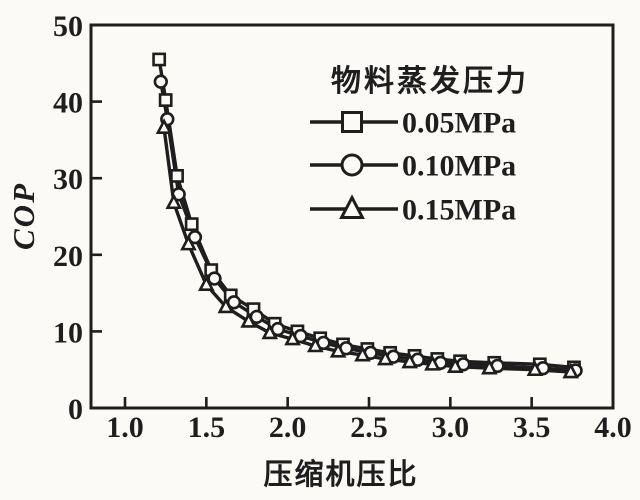  I want to click on legend: 0.05MPa 0.10MPa 0.15MPa, so click(413, 167).